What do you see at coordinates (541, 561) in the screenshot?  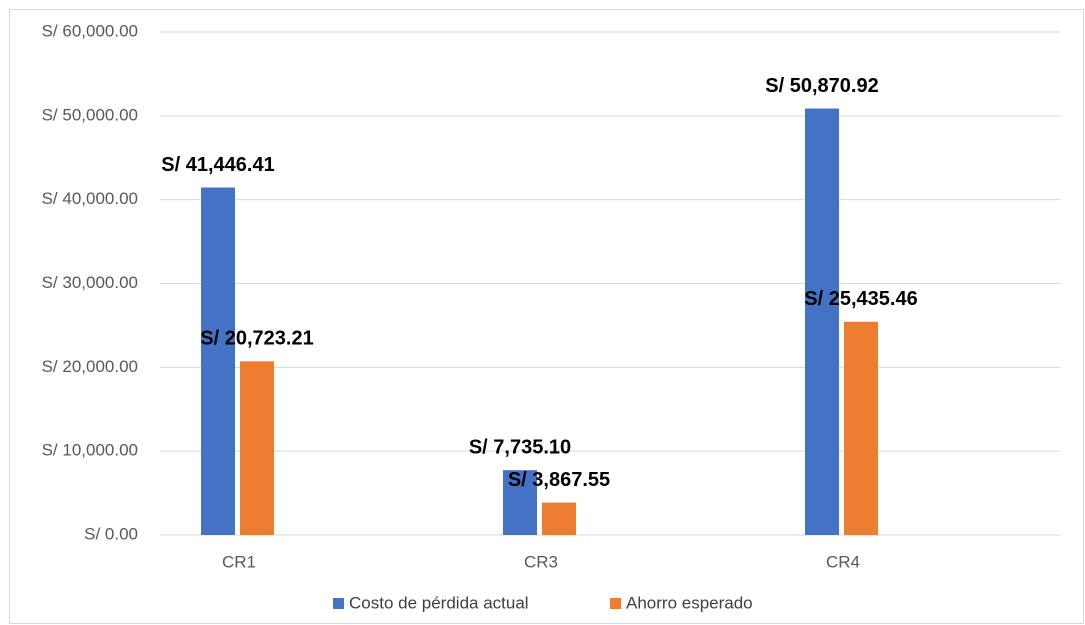 I see `x-tick-label: CR3` at bounding box center [541, 561].